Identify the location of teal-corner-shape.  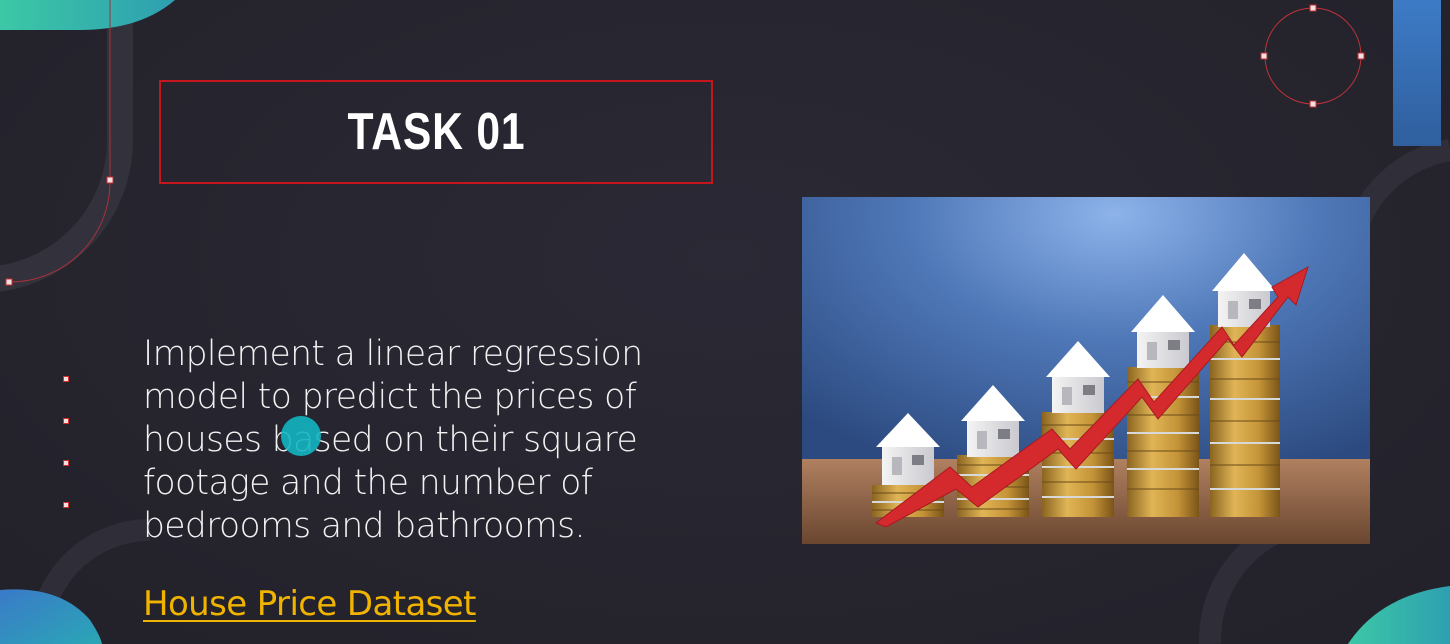
(87, 15).